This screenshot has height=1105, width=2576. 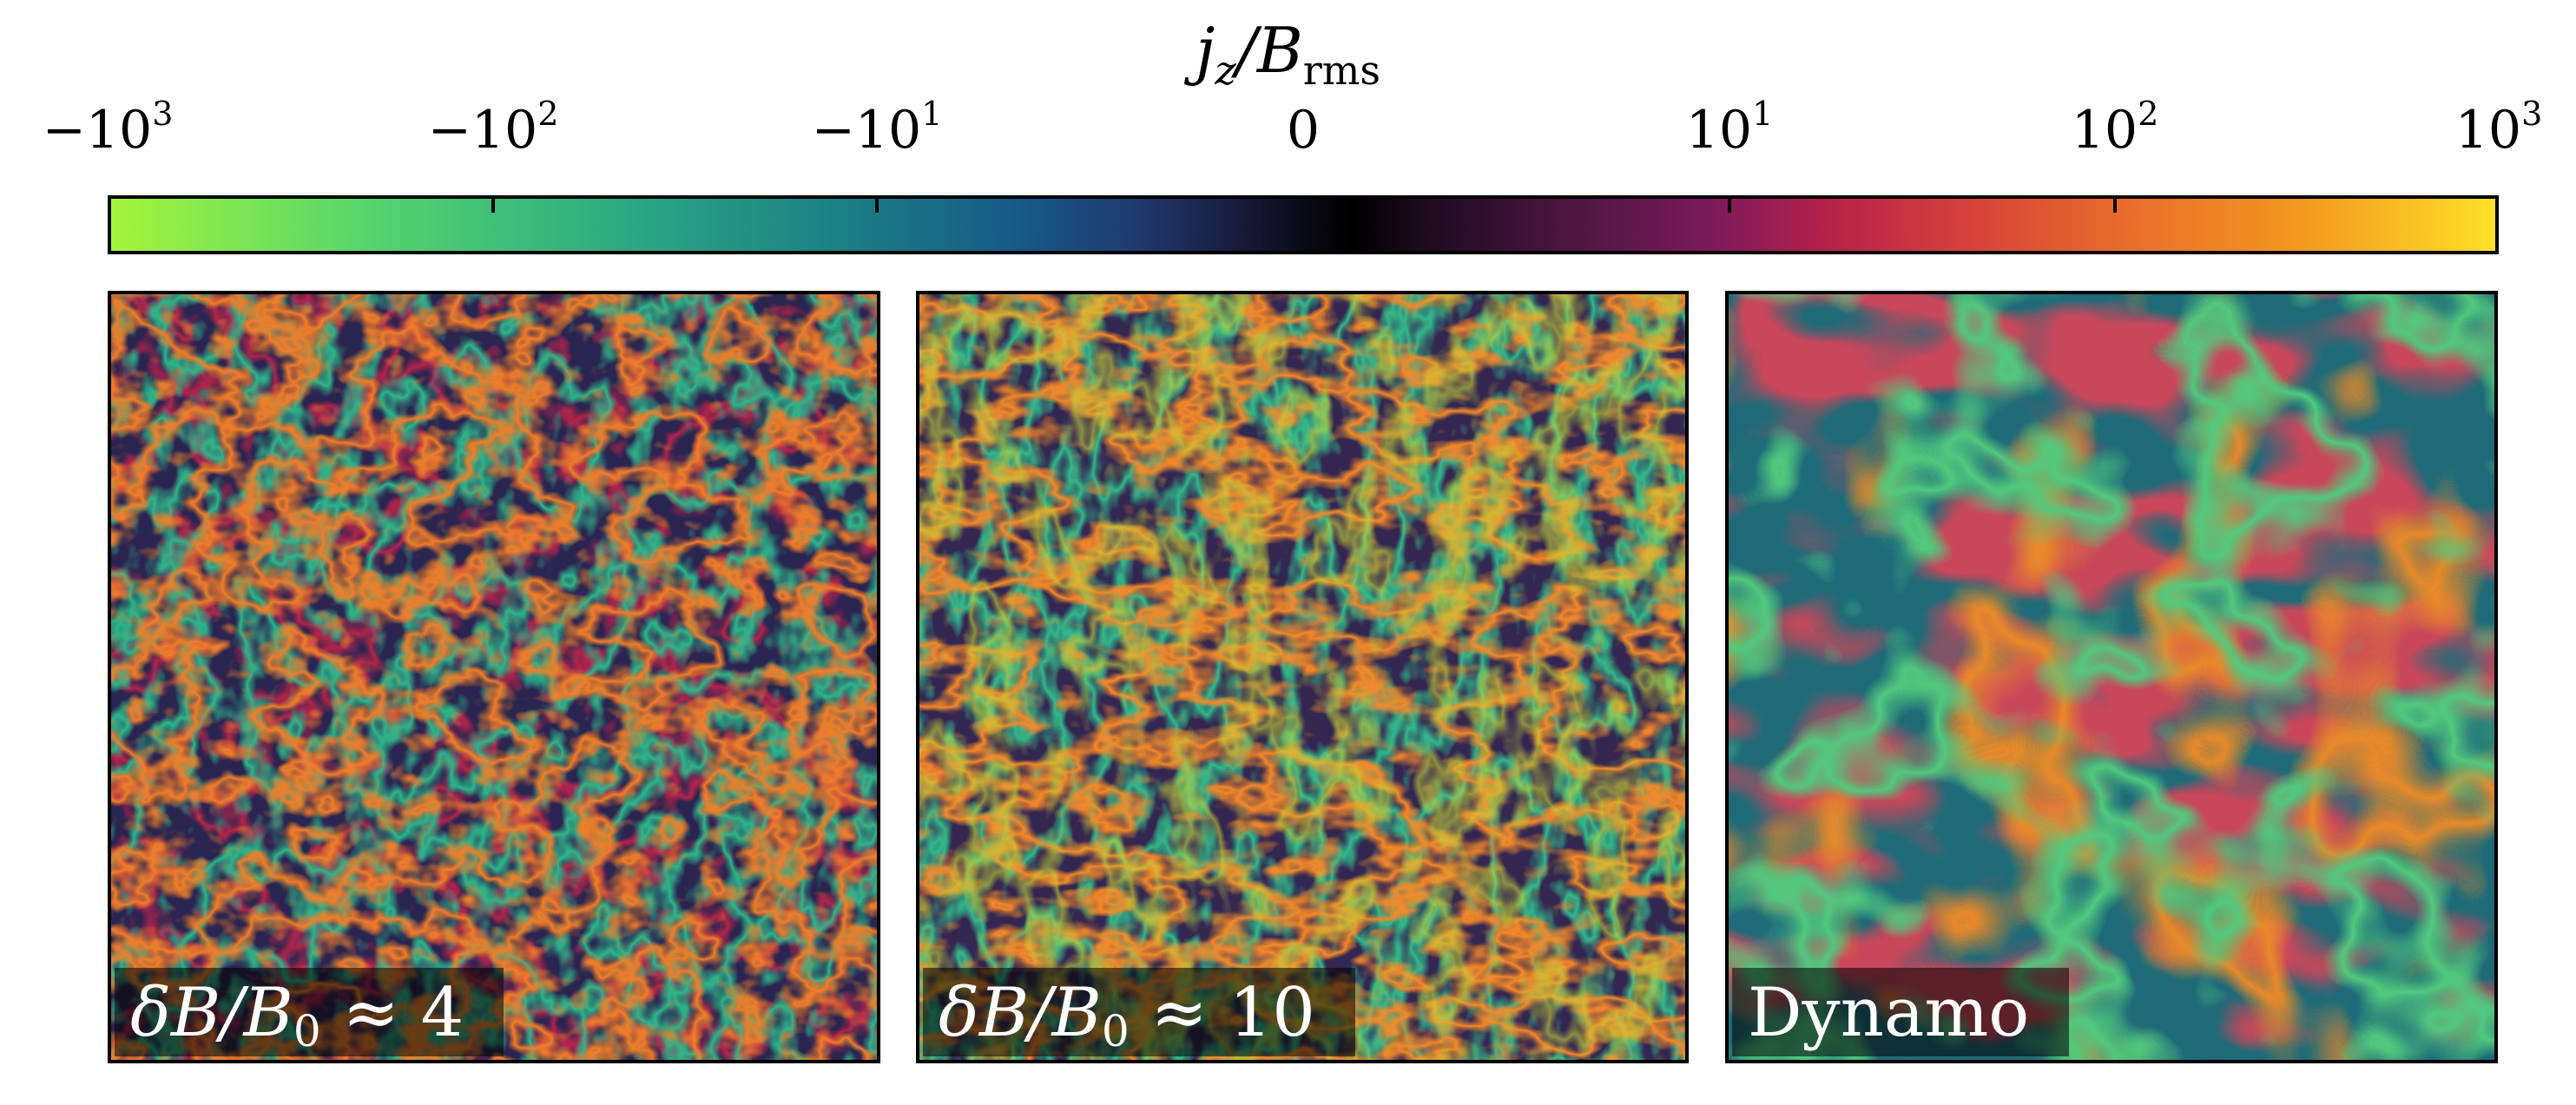 What do you see at coordinates (1729, 128) in the screenshot?
I see `colorbar-tick-label: 101` at bounding box center [1729, 128].